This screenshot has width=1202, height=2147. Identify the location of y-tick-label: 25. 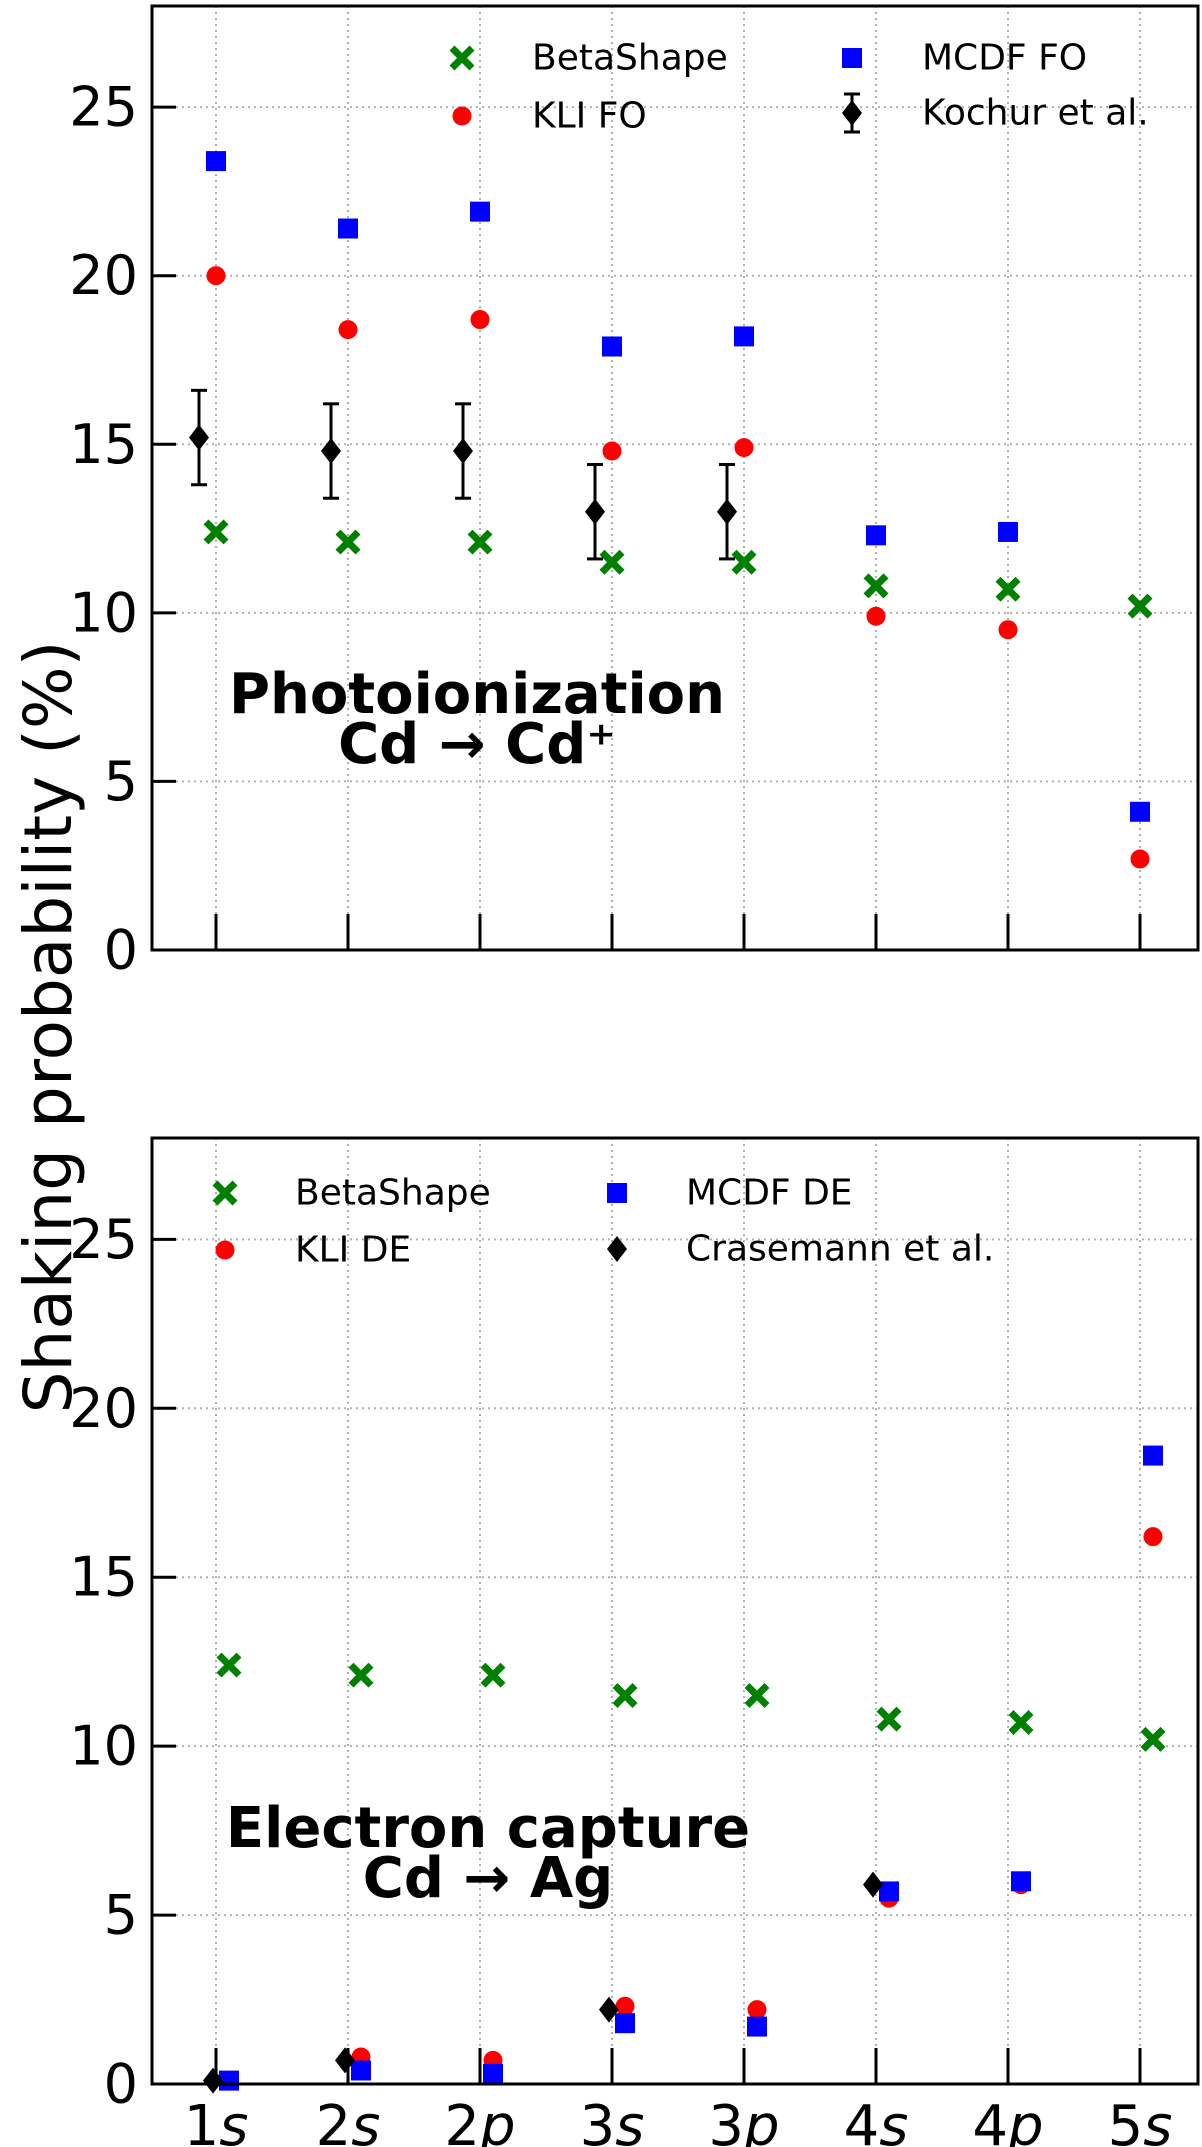
(103, 107).